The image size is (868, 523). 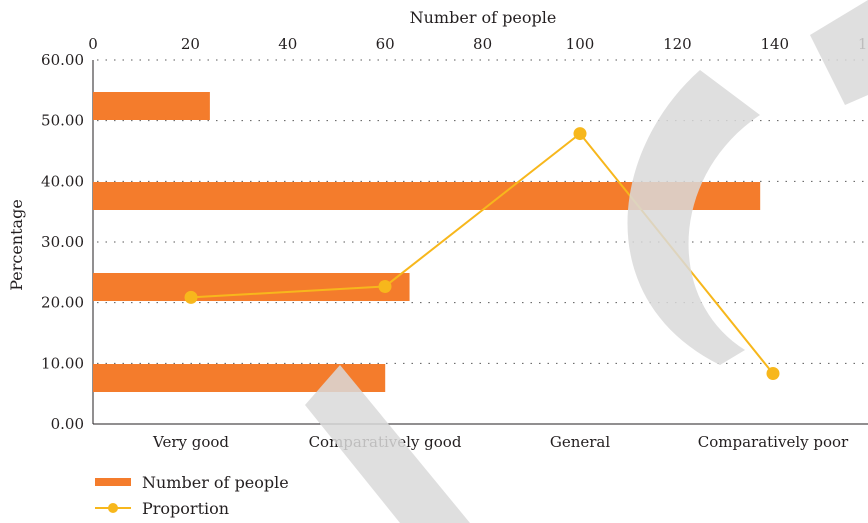 I want to click on legend: Number of people Proportion, so click(x=192, y=495).